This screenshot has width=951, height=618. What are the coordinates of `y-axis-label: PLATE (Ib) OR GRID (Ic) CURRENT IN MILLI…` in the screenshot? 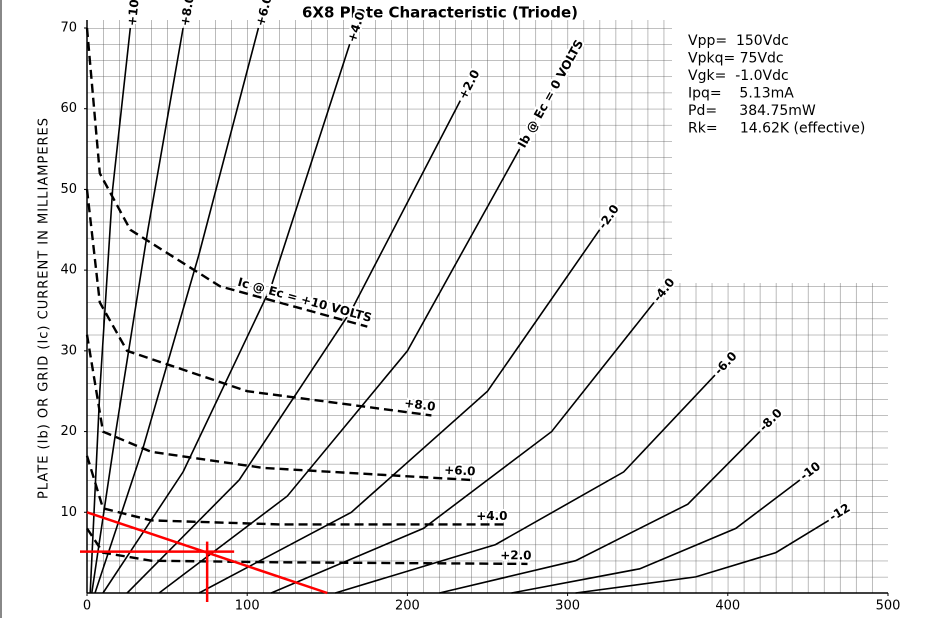 It's located at (44, 308).